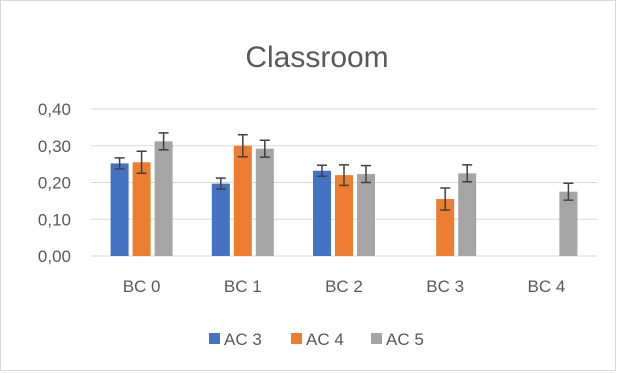 Image resolution: width=617 pixels, height=373 pixels. I want to click on y-tick-label: 0,20, so click(54, 183).